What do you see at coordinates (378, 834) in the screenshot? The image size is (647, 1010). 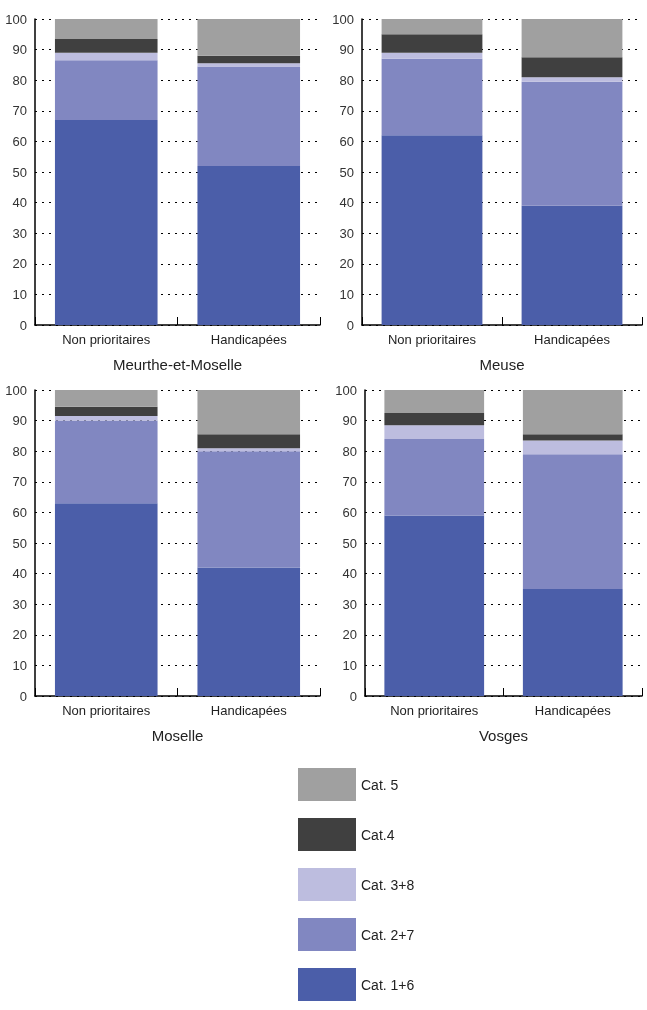 I see `legend-label: Cat.4` at bounding box center [378, 834].